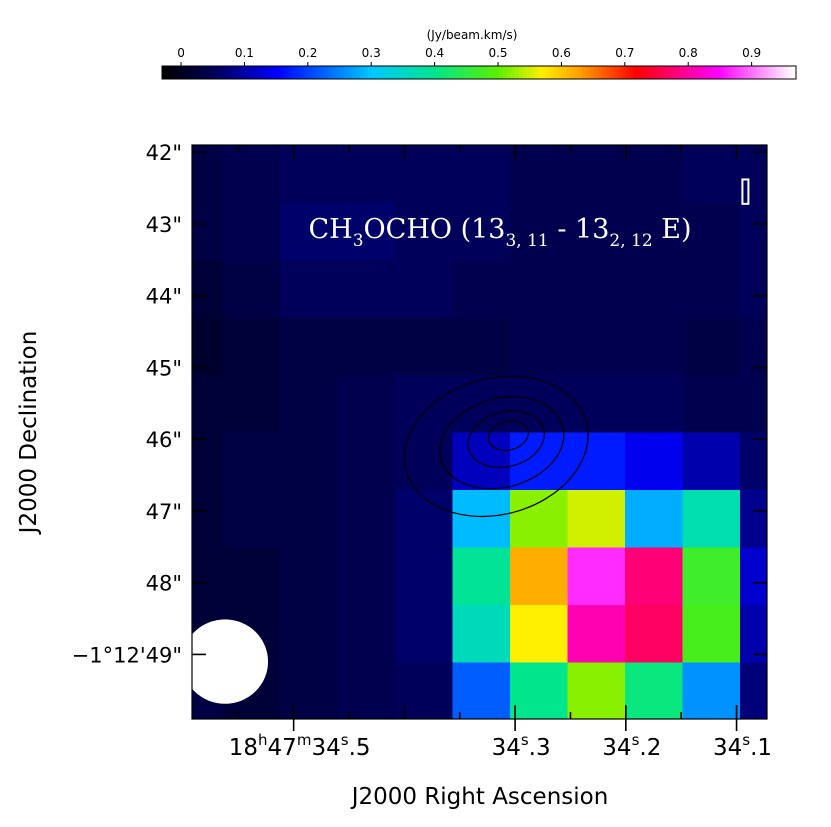 This screenshot has height=827, width=831. I want to click on colorbar-tick-label: 0, so click(181, 53).